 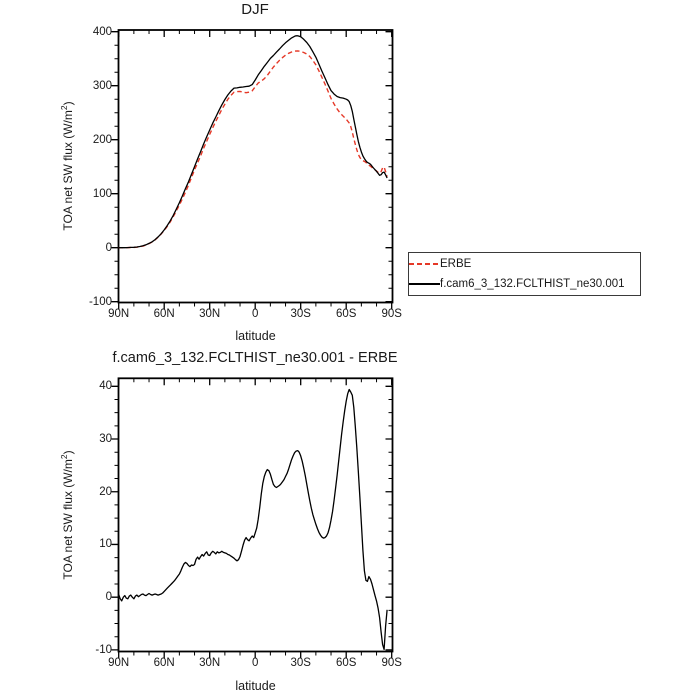 I want to click on bottom-y-axis-label: TOA net SW flux (W/m2), so click(x=67, y=514).